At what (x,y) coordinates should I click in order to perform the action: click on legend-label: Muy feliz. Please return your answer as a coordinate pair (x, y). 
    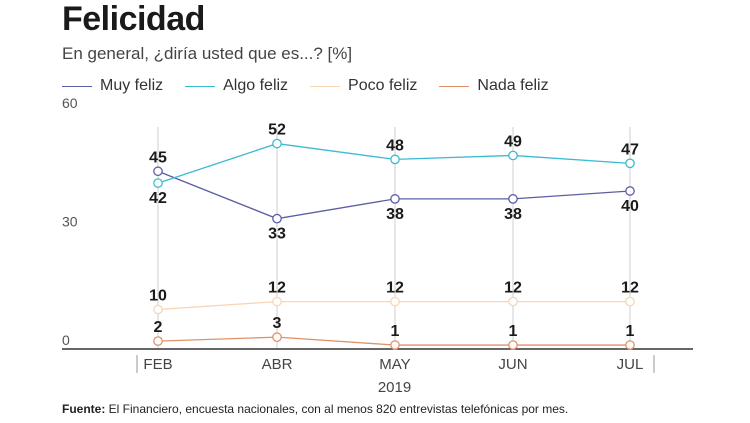
    Looking at the image, I should click on (132, 85).